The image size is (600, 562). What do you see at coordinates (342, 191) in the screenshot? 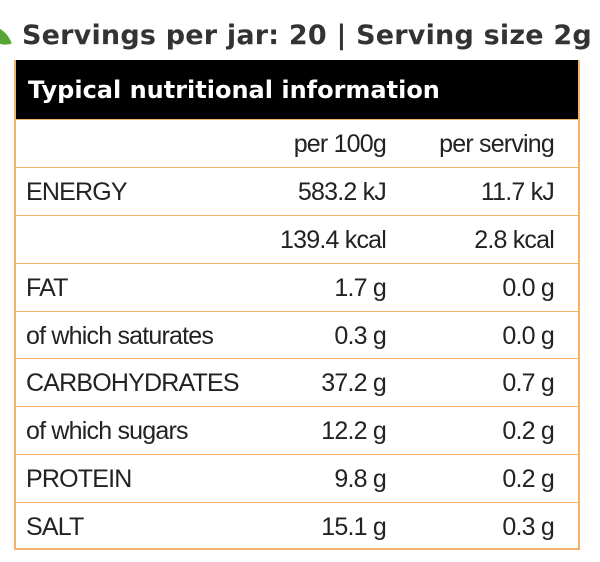
I see `value-per-100g: 583.2 kJ` at bounding box center [342, 191].